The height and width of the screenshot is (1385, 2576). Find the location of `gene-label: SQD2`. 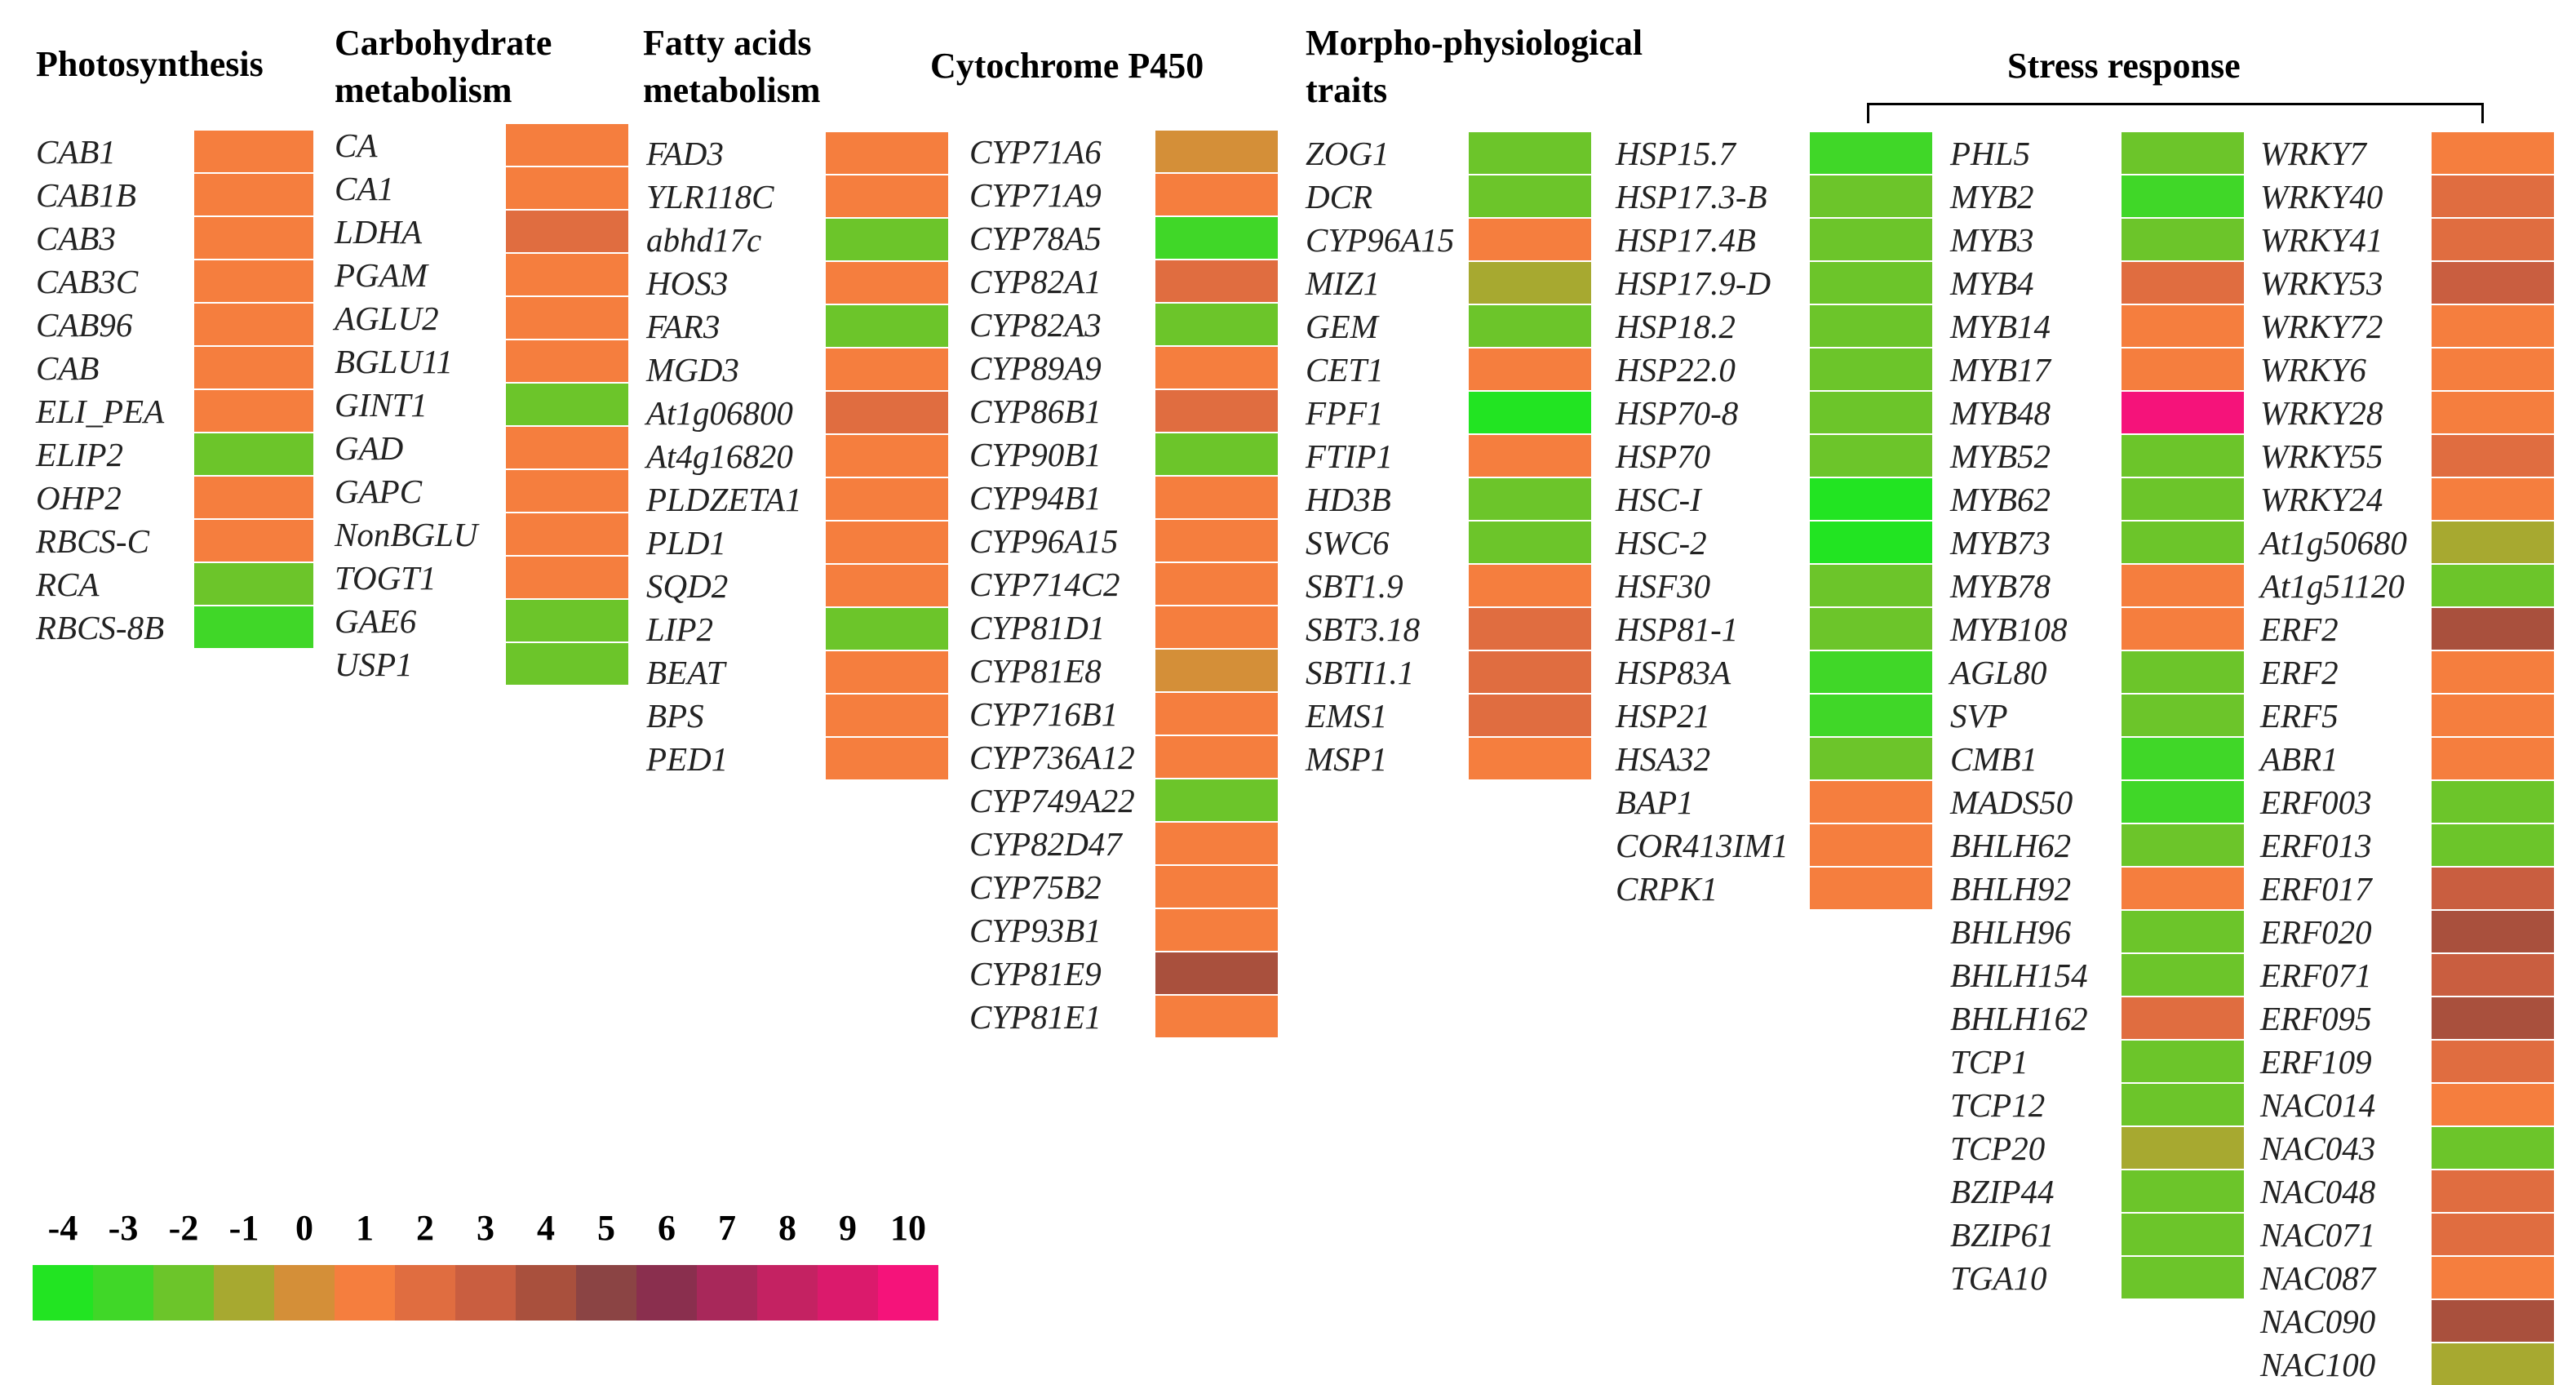

gene-label: SQD2 is located at coordinates (687, 586).